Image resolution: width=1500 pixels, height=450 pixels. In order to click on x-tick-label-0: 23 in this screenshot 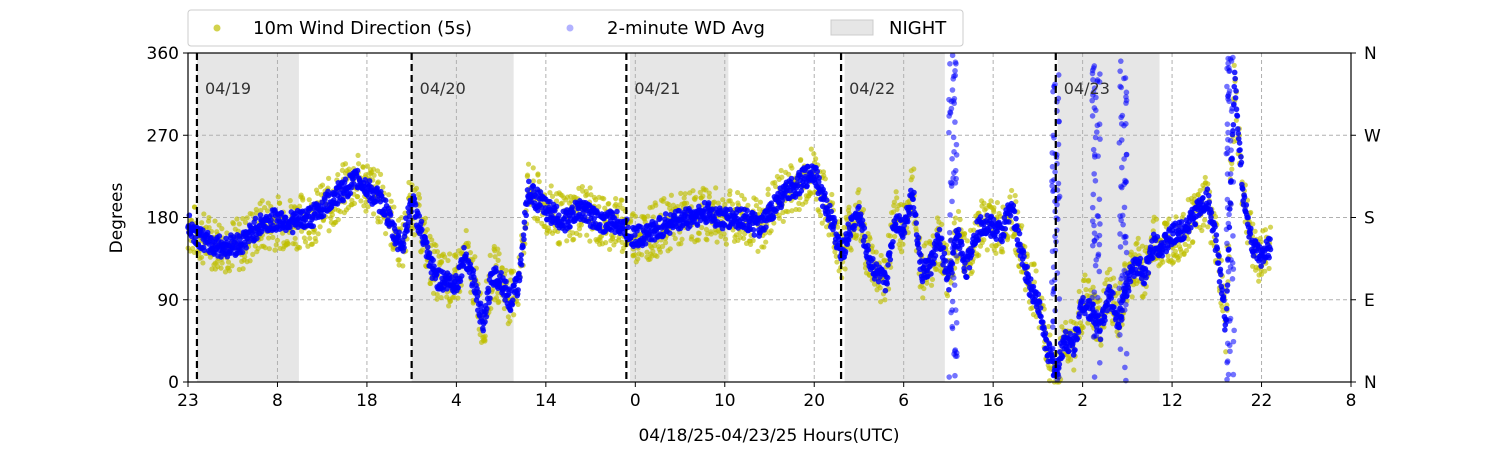, I will do `click(188, 401)`.